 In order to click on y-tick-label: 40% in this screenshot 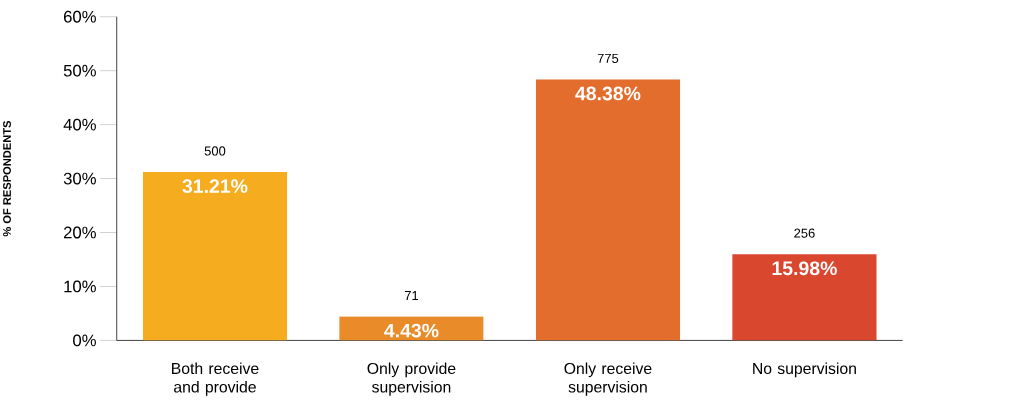, I will do `click(79, 124)`.